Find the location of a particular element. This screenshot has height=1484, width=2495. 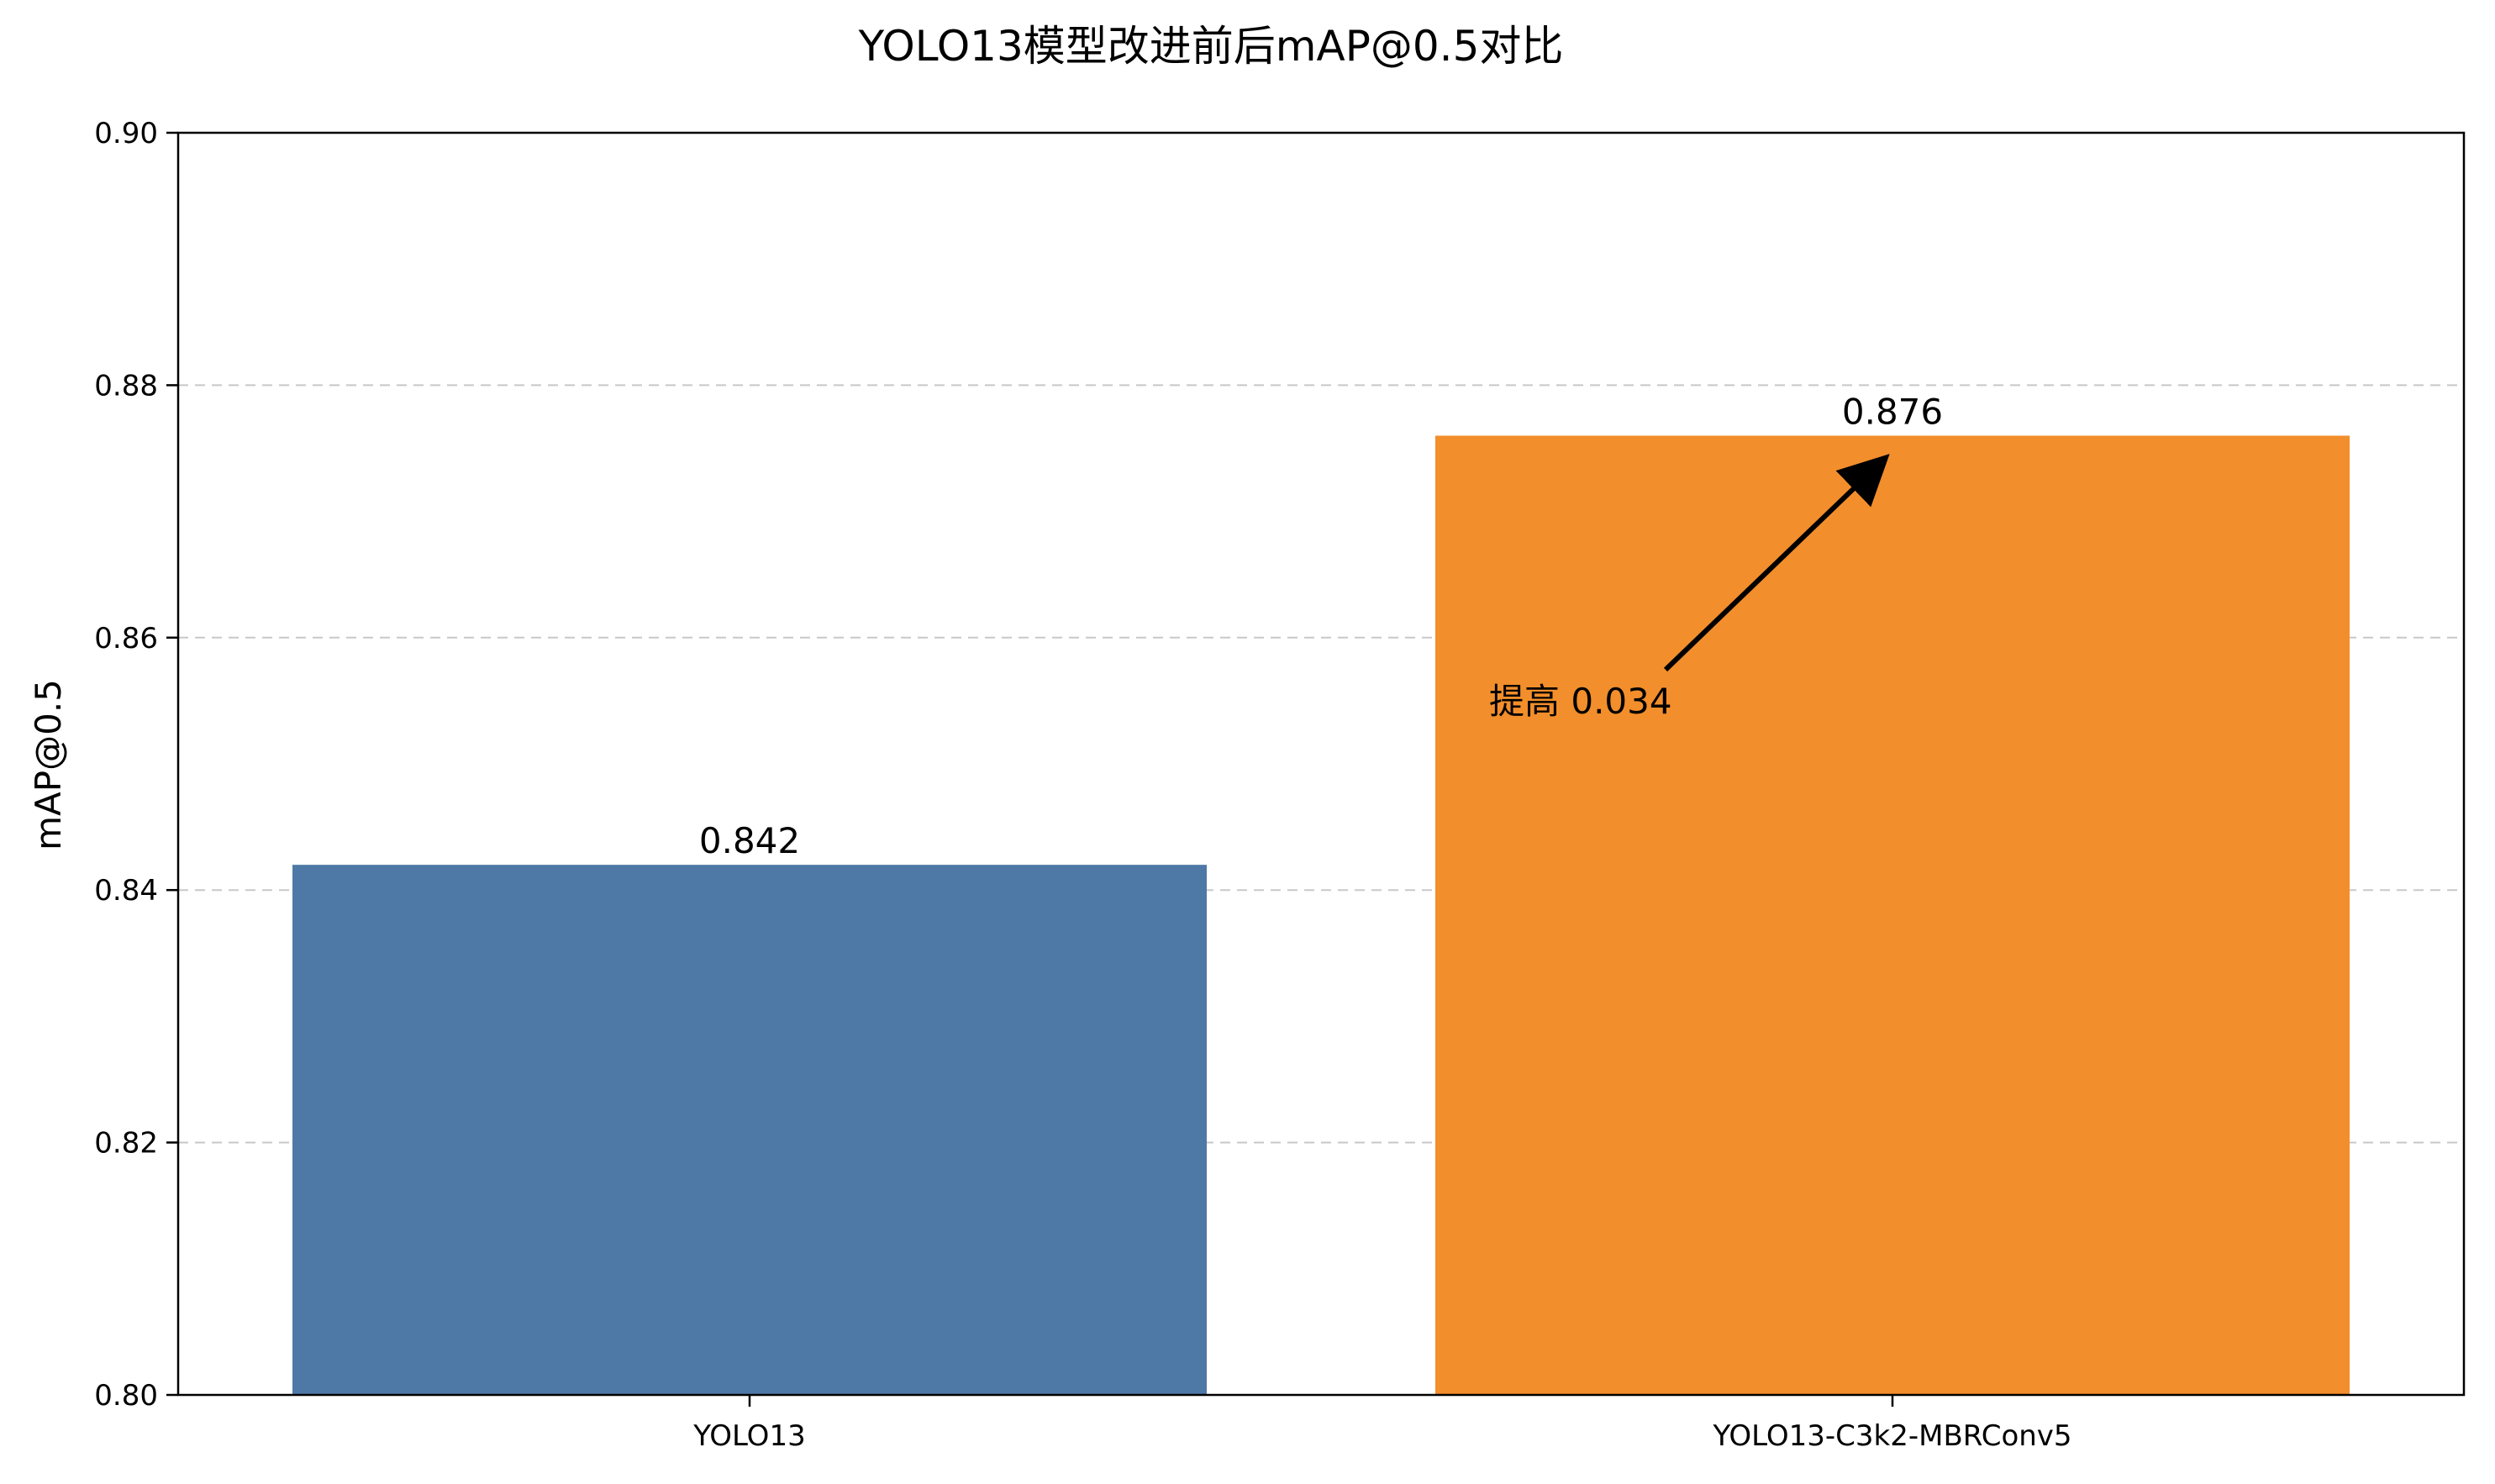

y-tick-label: 0.84 is located at coordinates (126, 891).